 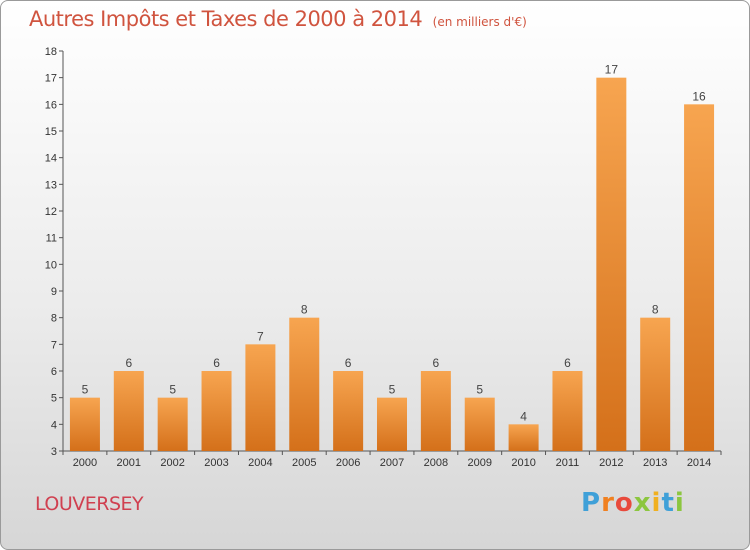 What do you see at coordinates (436, 463) in the screenshot?
I see `x-tick-label: 2008` at bounding box center [436, 463].